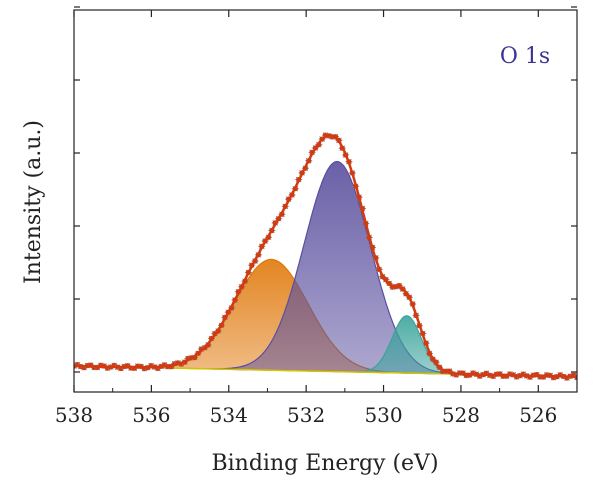 This screenshot has height=496, width=600. What do you see at coordinates (461, 415) in the screenshot?
I see `x-tick-label: 528` at bounding box center [461, 415].